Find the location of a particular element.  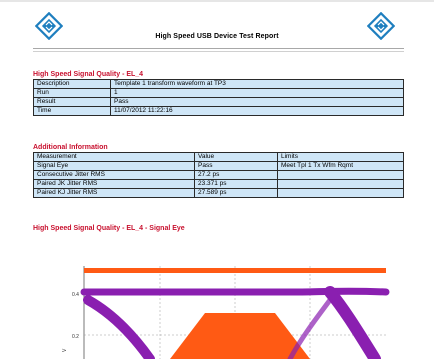

value-cell: 27.2 ps is located at coordinates (236, 175).